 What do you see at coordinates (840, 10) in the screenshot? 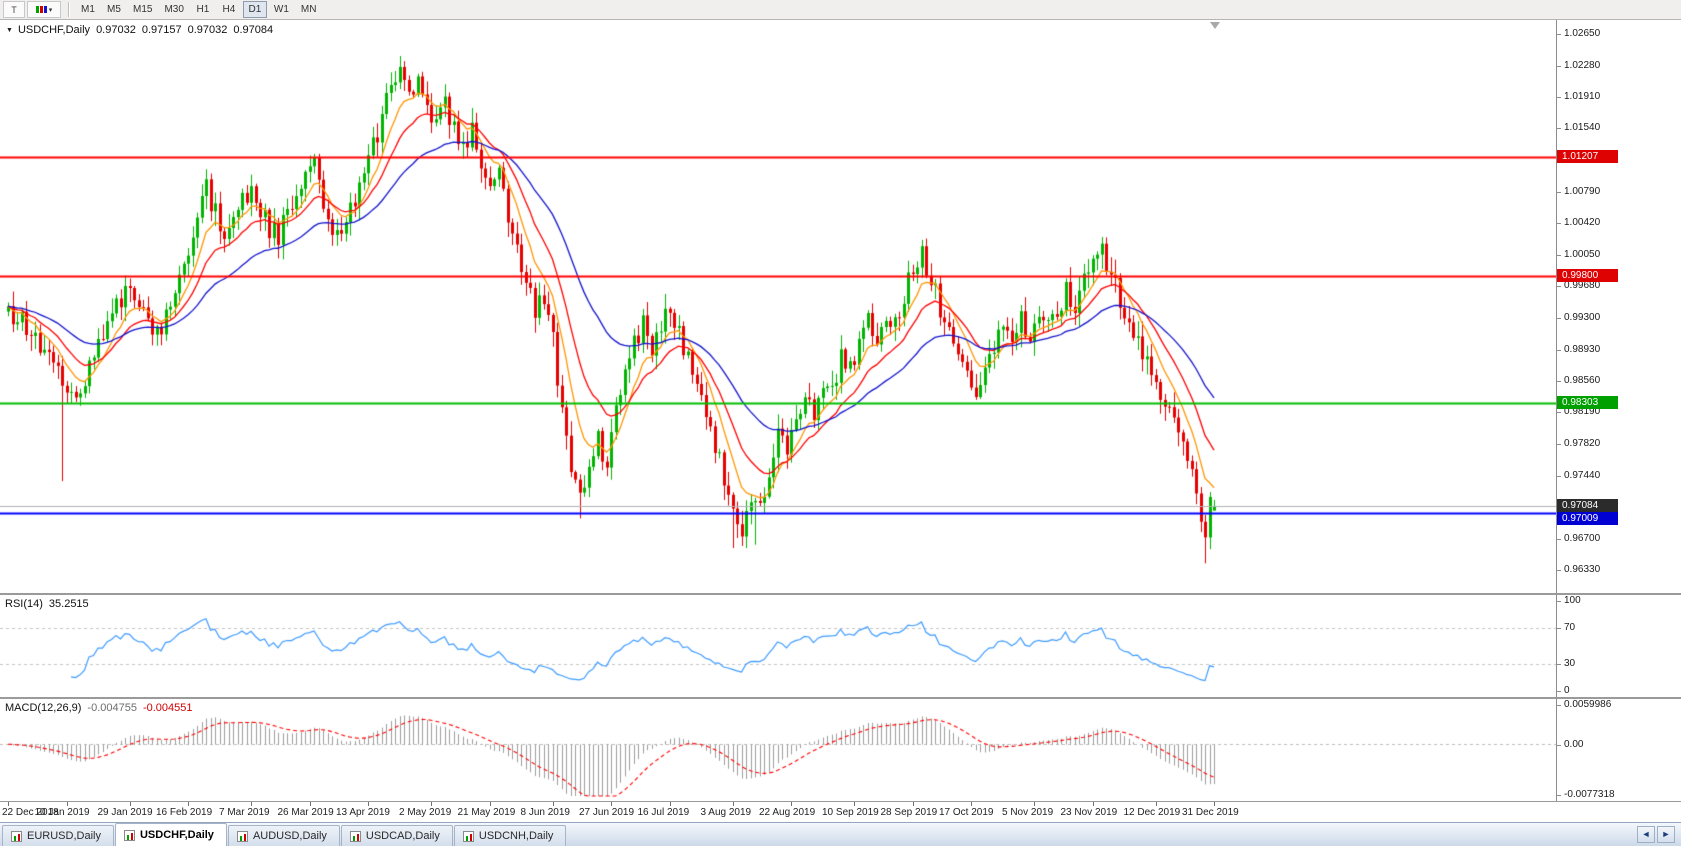
I see `toolbar: T ▾ M1 M5 M15 M30 H1 H4 D1 W1 MN` at bounding box center [840, 10].